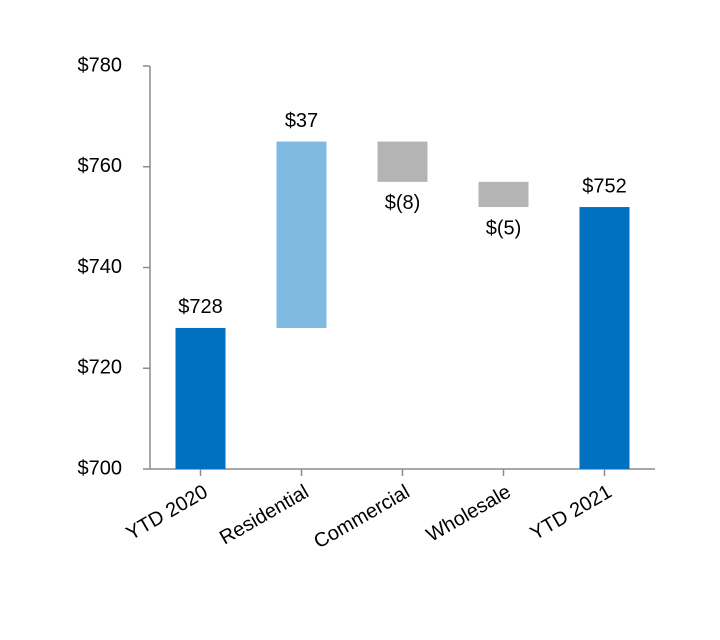 Image resolution: width=720 pixels, height=640 pixels. Describe the element at coordinates (100, 166) in the screenshot. I see `y-tick-label: $760` at that location.